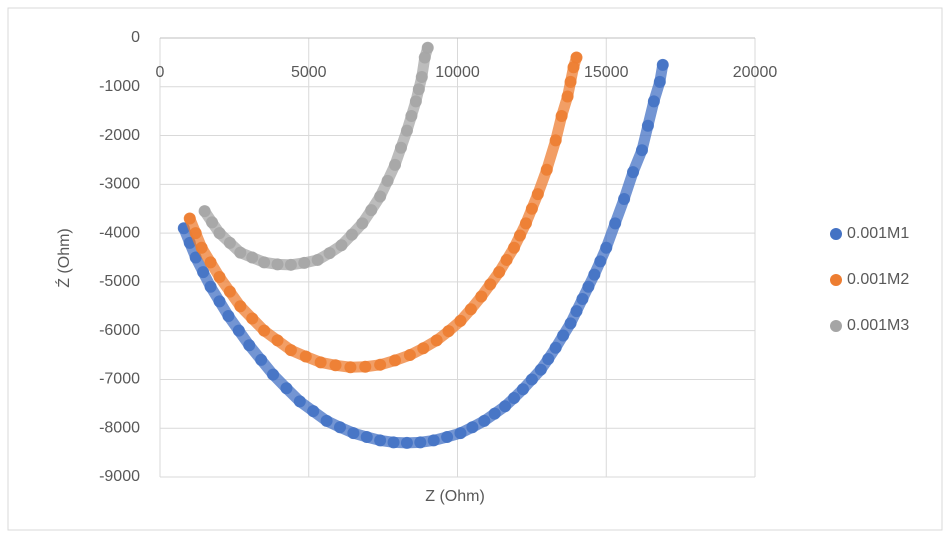  I want to click on legend-label: 0.001M1, so click(878, 233).